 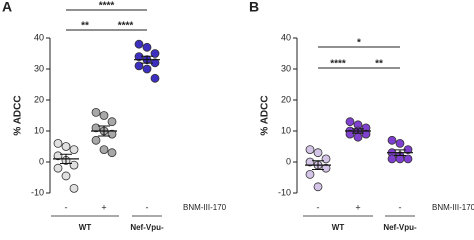 I want to click on panel-label: A, so click(x=7, y=7).